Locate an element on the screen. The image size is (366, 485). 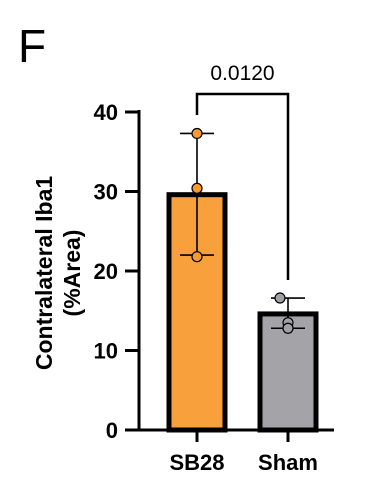
y-tick-label-10: 10 is located at coordinates (106, 351).